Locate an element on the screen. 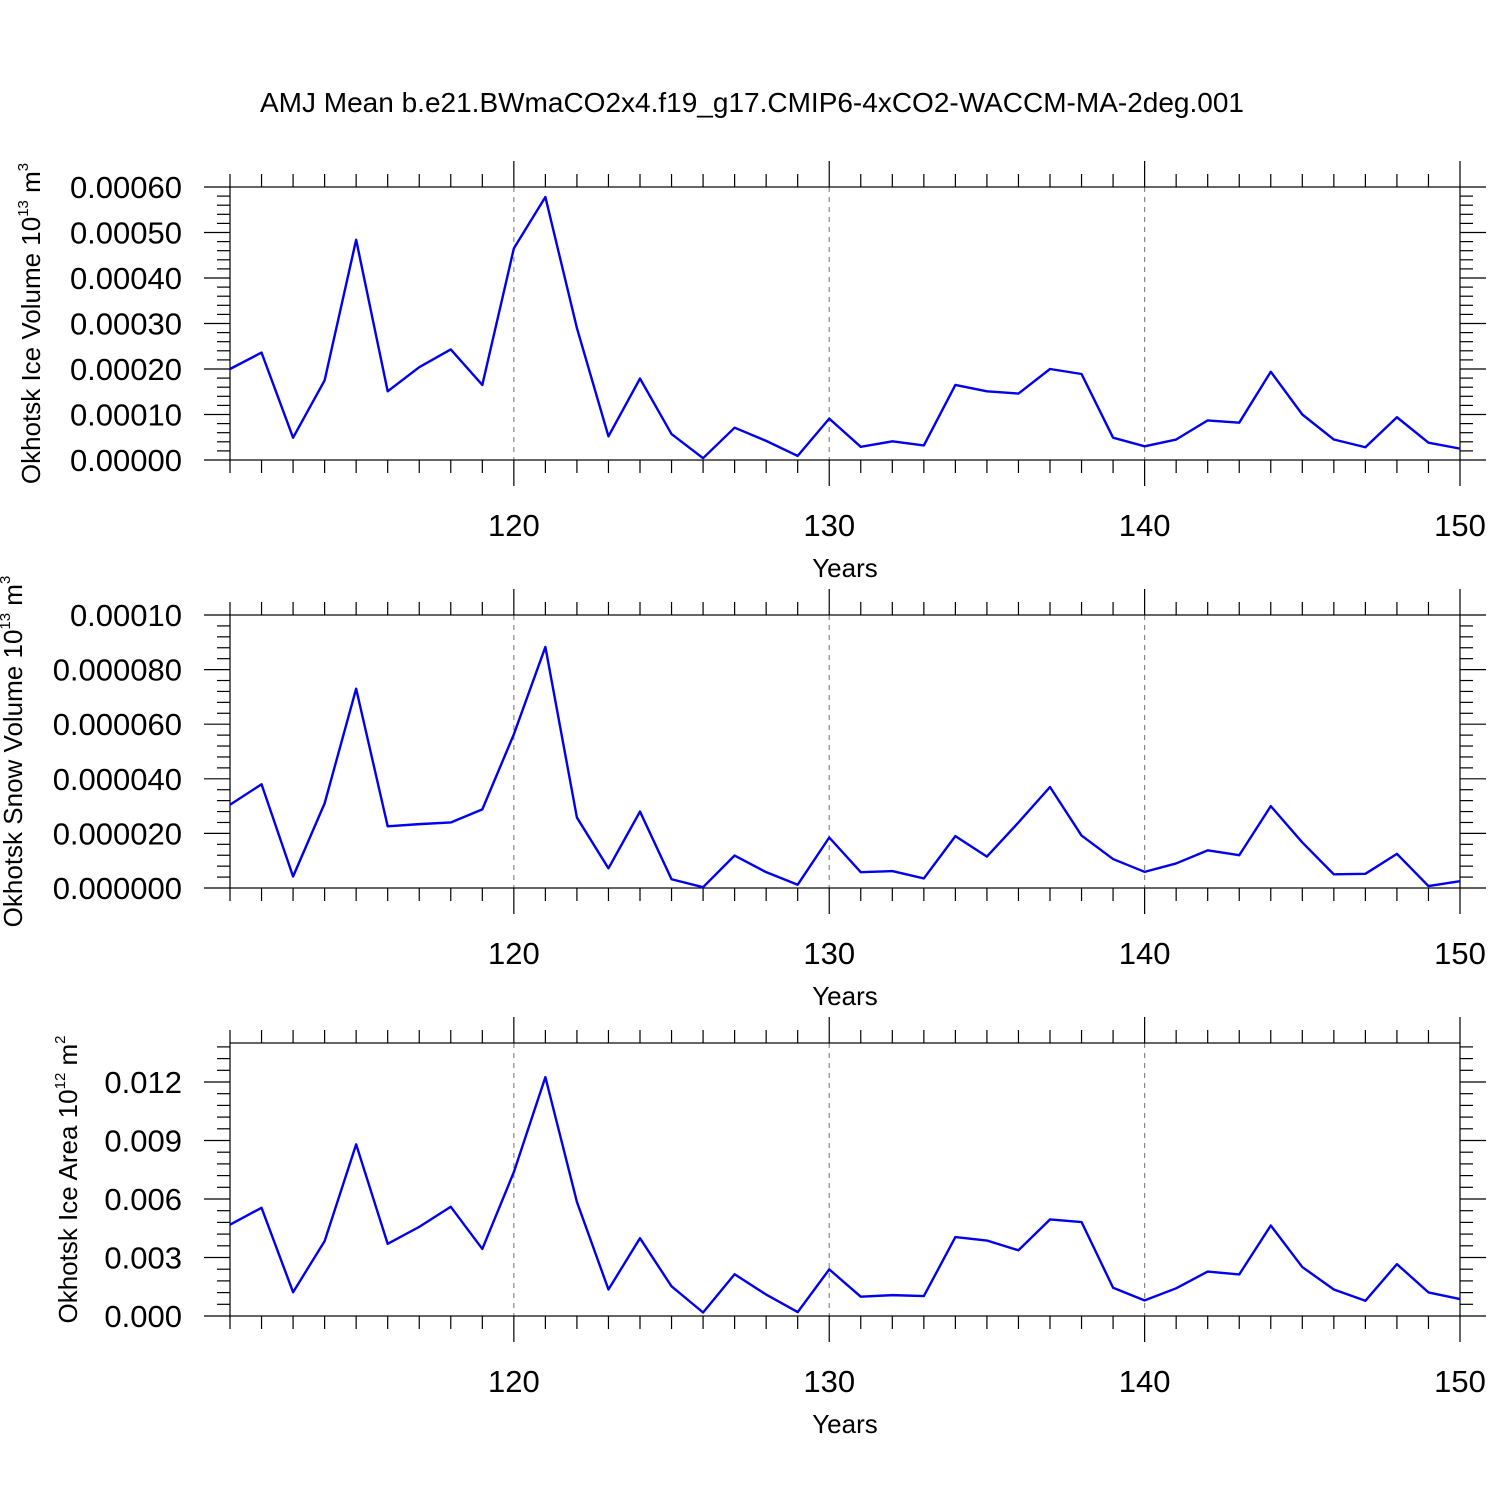 This screenshot has width=1500, height=1500. y-tick-label: 0.00040 is located at coordinates (126, 278).